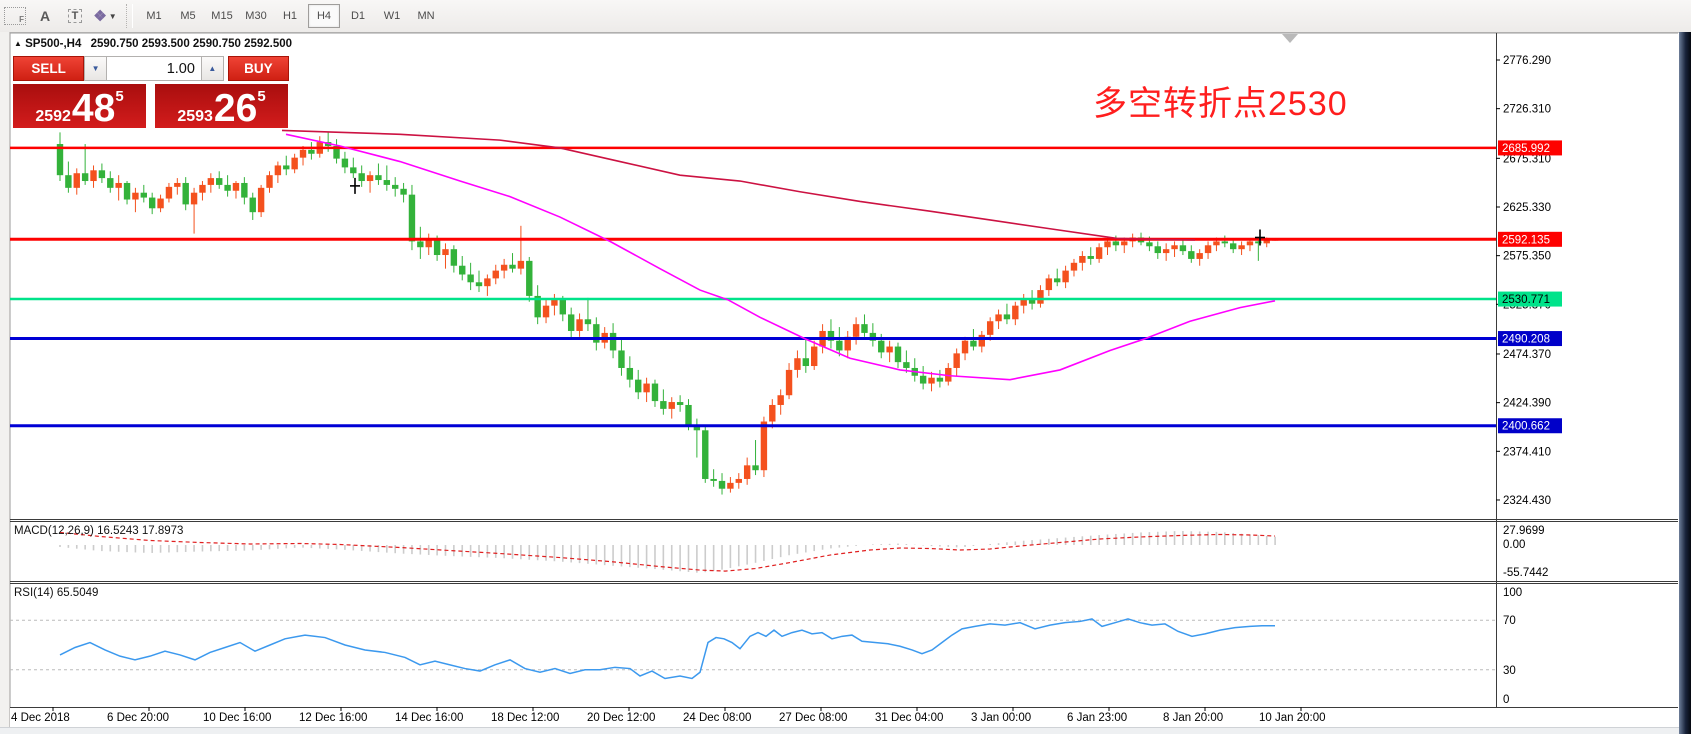 Image resolution: width=1691 pixels, height=734 pixels. Describe the element at coordinates (324, 16) in the screenshot. I see `timeframe-button-h4: H4` at that location.